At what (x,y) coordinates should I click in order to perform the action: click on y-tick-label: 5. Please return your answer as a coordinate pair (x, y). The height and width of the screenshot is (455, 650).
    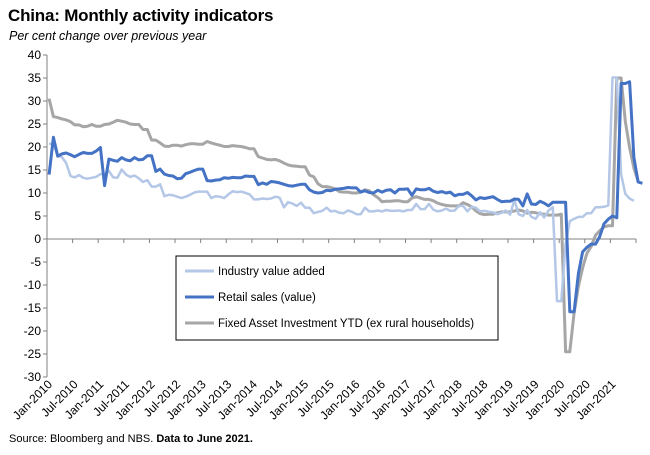
    Looking at the image, I should click on (37, 216).